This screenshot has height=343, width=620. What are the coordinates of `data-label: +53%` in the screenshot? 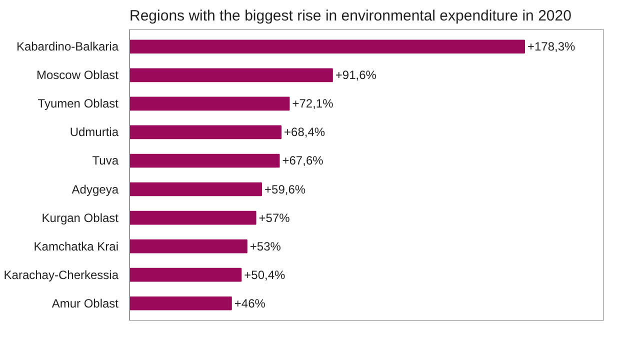 It's located at (266, 246).